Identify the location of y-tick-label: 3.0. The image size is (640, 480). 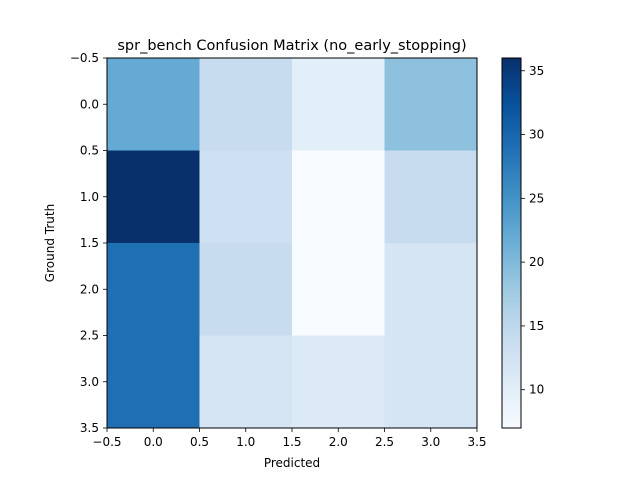
(89, 382).